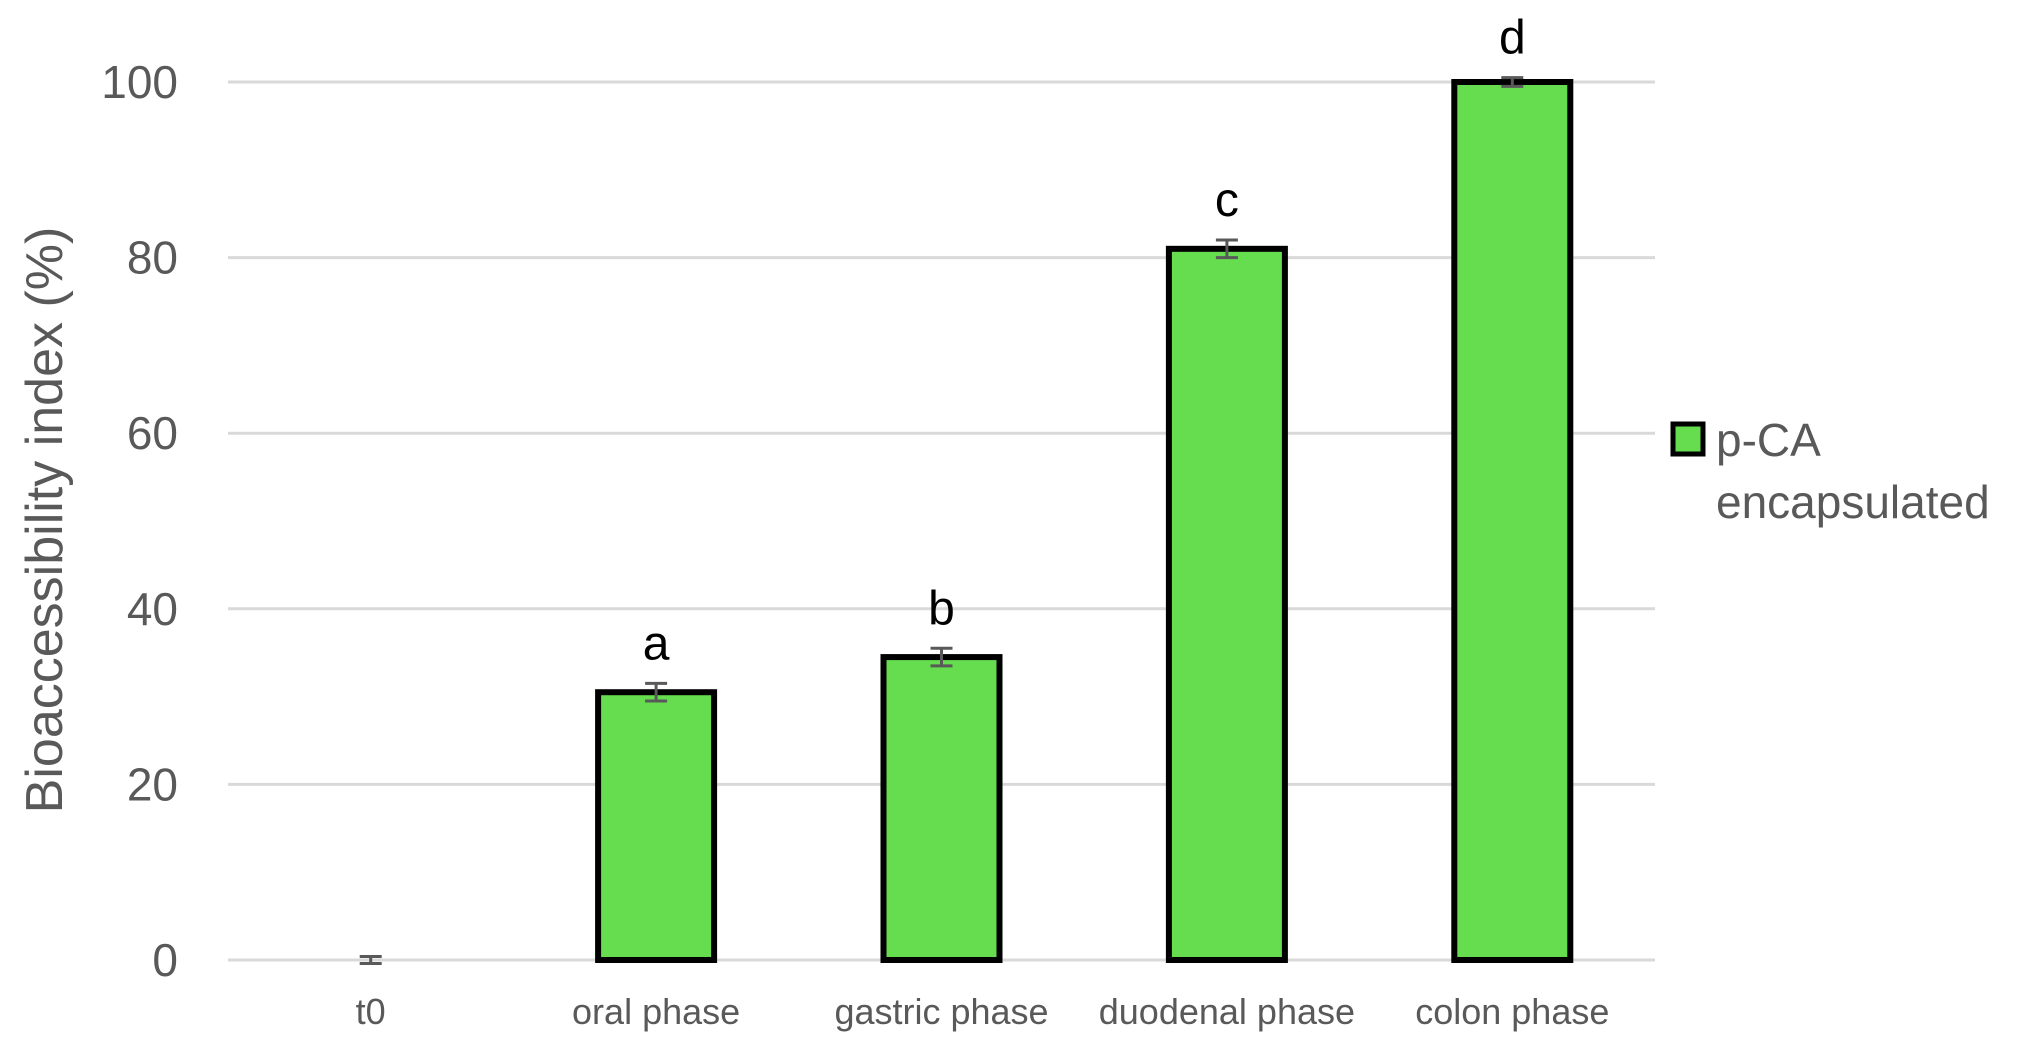 This screenshot has height=1050, width=2043. What do you see at coordinates (1227, 1011) in the screenshot?
I see `x-tick-label: duodenal phase` at bounding box center [1227, 1011].